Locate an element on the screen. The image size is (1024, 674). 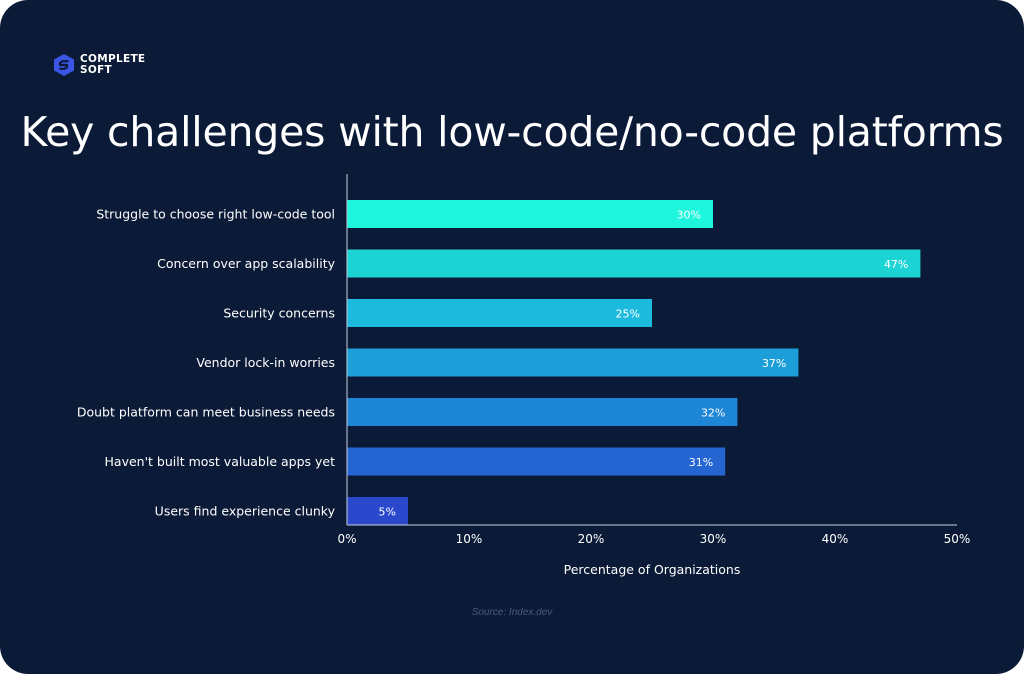
data-label: 47% is located at coordinates (896, 264).